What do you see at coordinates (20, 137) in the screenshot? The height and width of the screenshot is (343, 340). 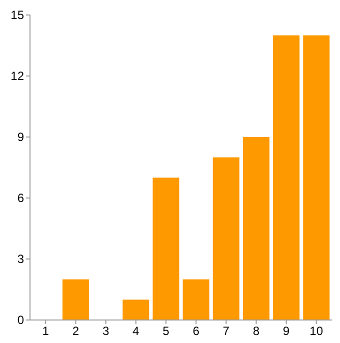 I see `y-tick-label: 9` at bounding box center [20, 137].